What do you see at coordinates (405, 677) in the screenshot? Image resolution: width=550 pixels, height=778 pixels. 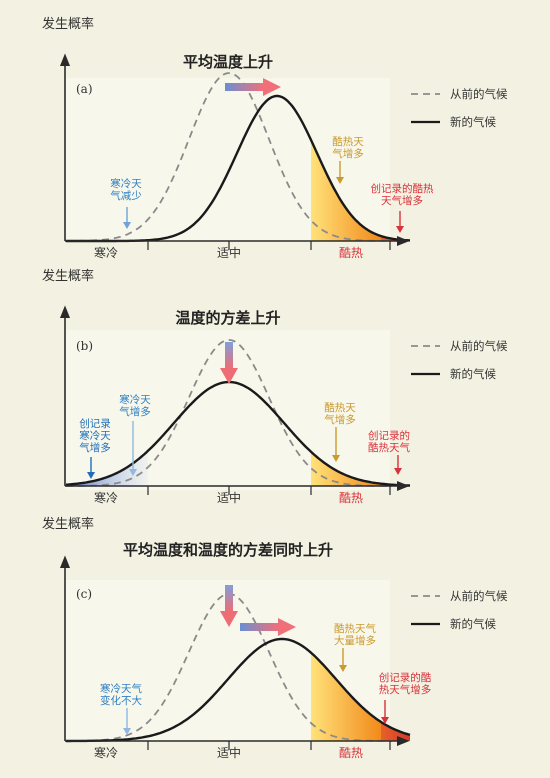 I see `annotation-record-hot: 创记录的酷` at bounding box center [405, 677].